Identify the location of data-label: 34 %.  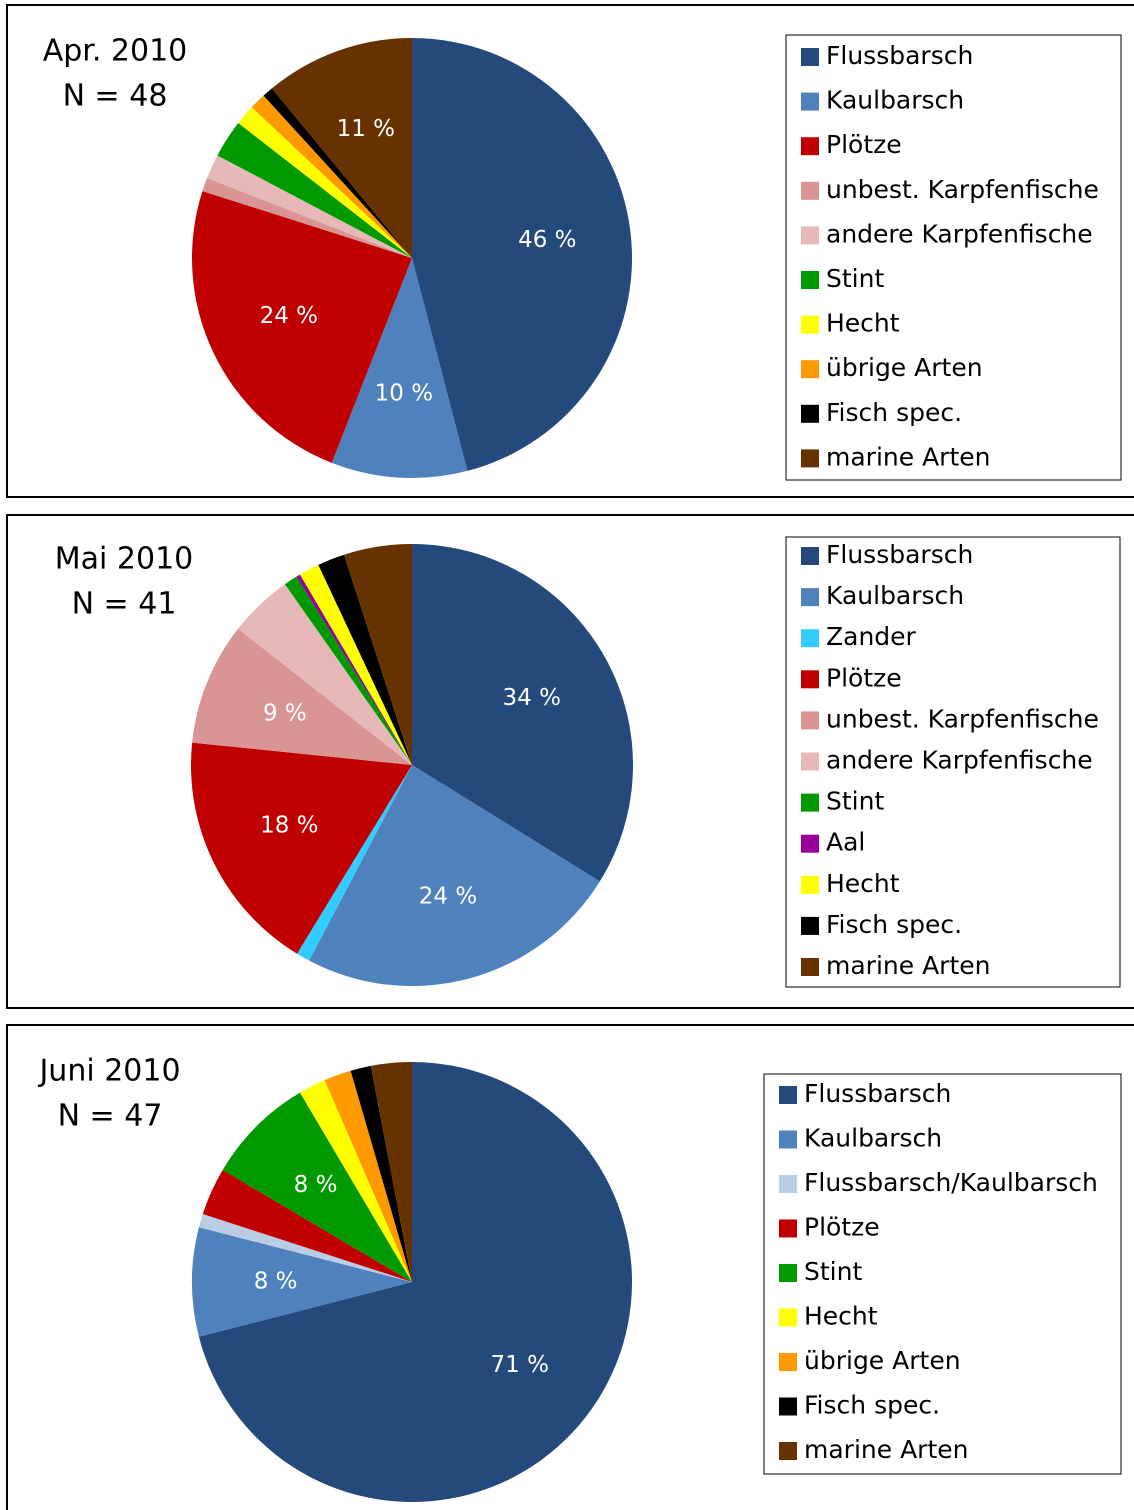
(532, 698).